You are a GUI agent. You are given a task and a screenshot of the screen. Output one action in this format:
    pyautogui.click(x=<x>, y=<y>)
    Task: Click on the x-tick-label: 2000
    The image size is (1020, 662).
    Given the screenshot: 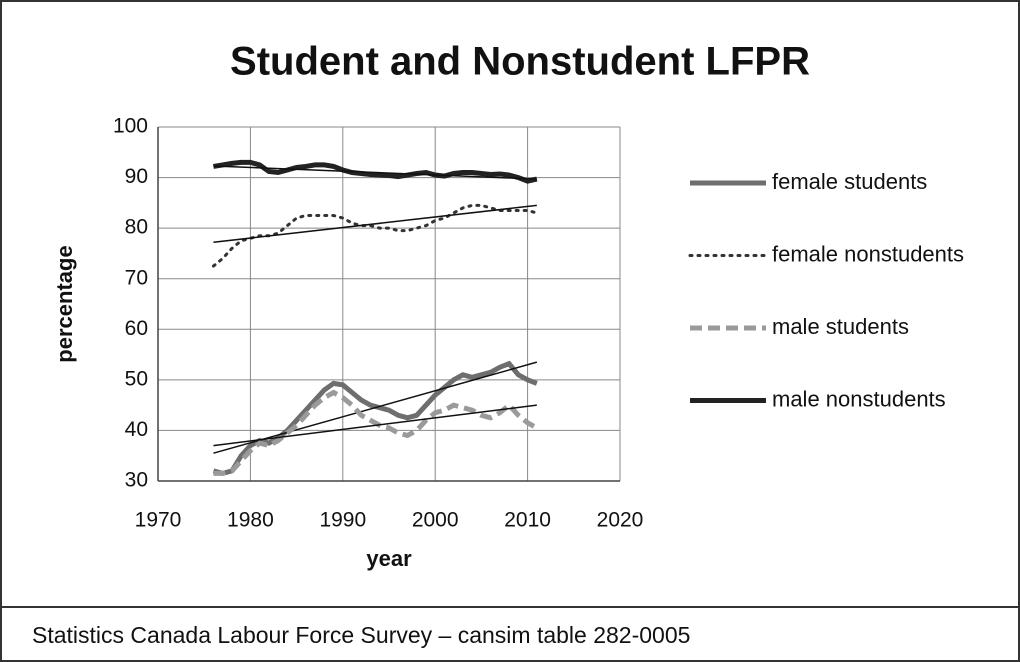 What is the action you would take?
    pyautogui.click(x=435, y=520)
    